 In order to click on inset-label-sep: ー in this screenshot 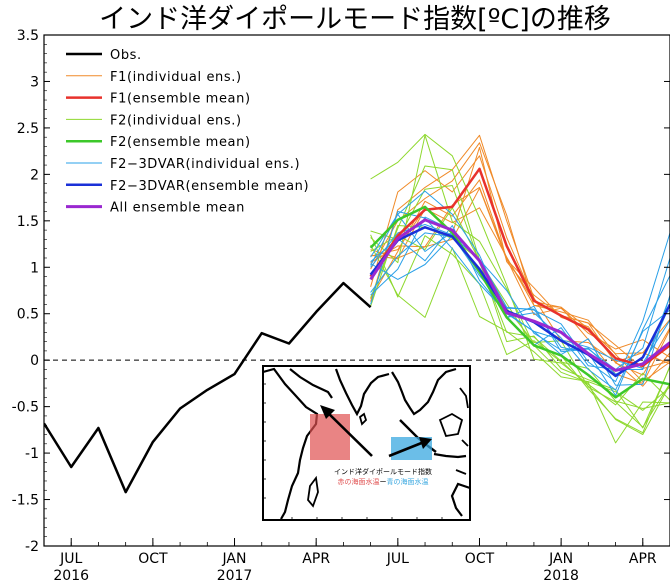, I will do `click(383, 482)`.